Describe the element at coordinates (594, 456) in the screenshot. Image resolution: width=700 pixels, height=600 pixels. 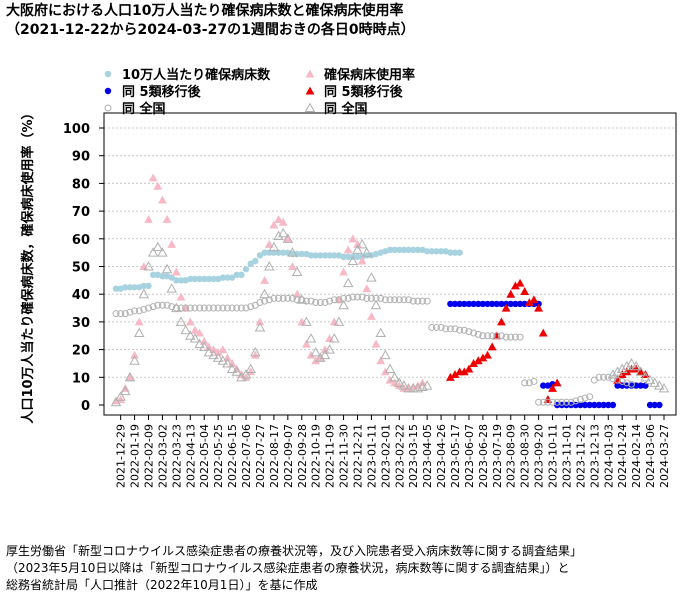
I see `x-tick-label: 2023-12-13` at that location.